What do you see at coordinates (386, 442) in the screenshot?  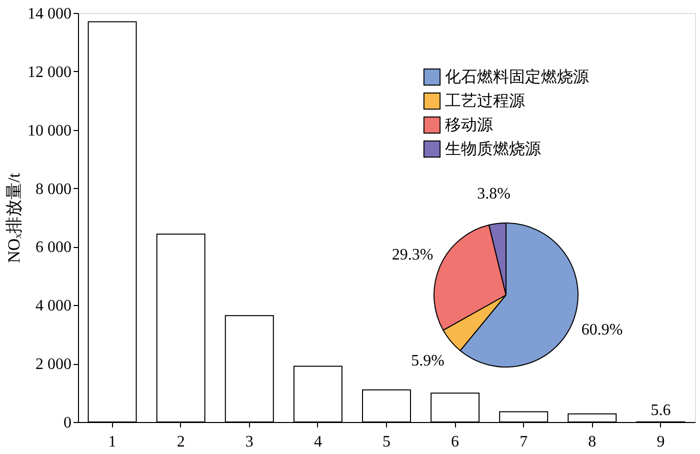 I see `x-tick-label: 5` at bounding box center [386, 442].